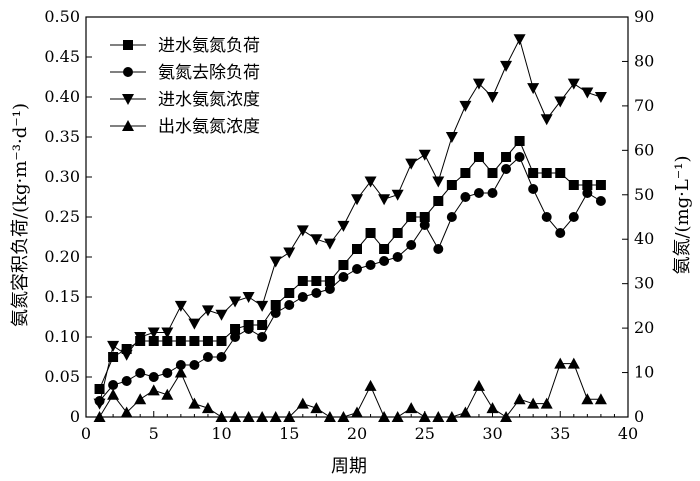 This screenshot has height=481, width=700. I want to click on legend-label: 出水氨氮浓度, so click(209, 127).